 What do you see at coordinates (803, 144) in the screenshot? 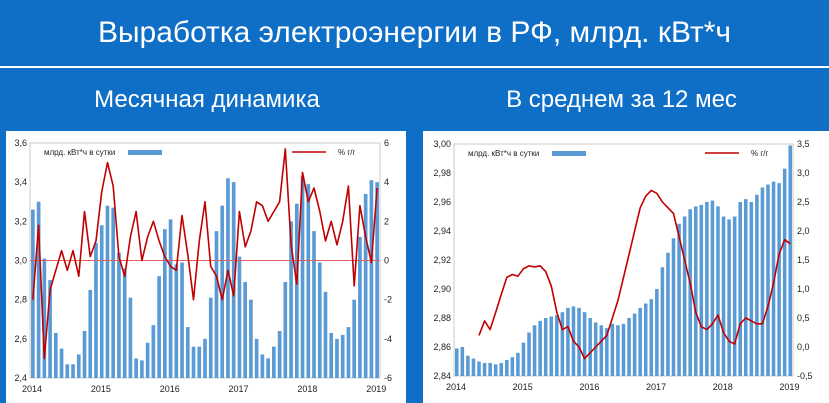
I see `right-axis-tick-label: 3,5` at bounding box center [803, 144].